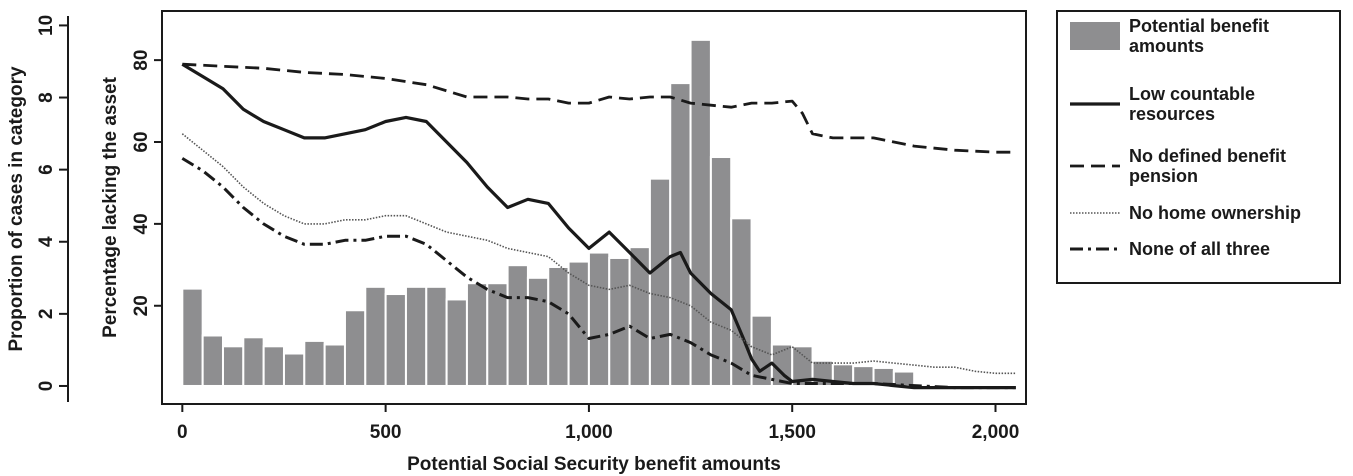 The height and width of the screenshot is (476, 1353). I want to click on x-axis: 0 500 1,000 1,500 2,000, so click(598, 423).